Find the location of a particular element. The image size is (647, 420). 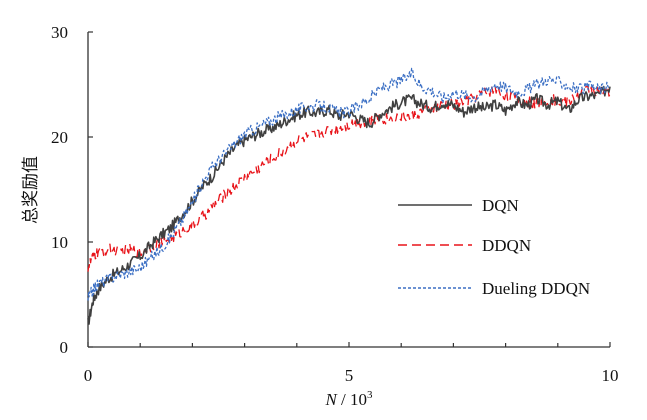

x-axis-title-exponent: 3 is located at coordinates (370, 395).